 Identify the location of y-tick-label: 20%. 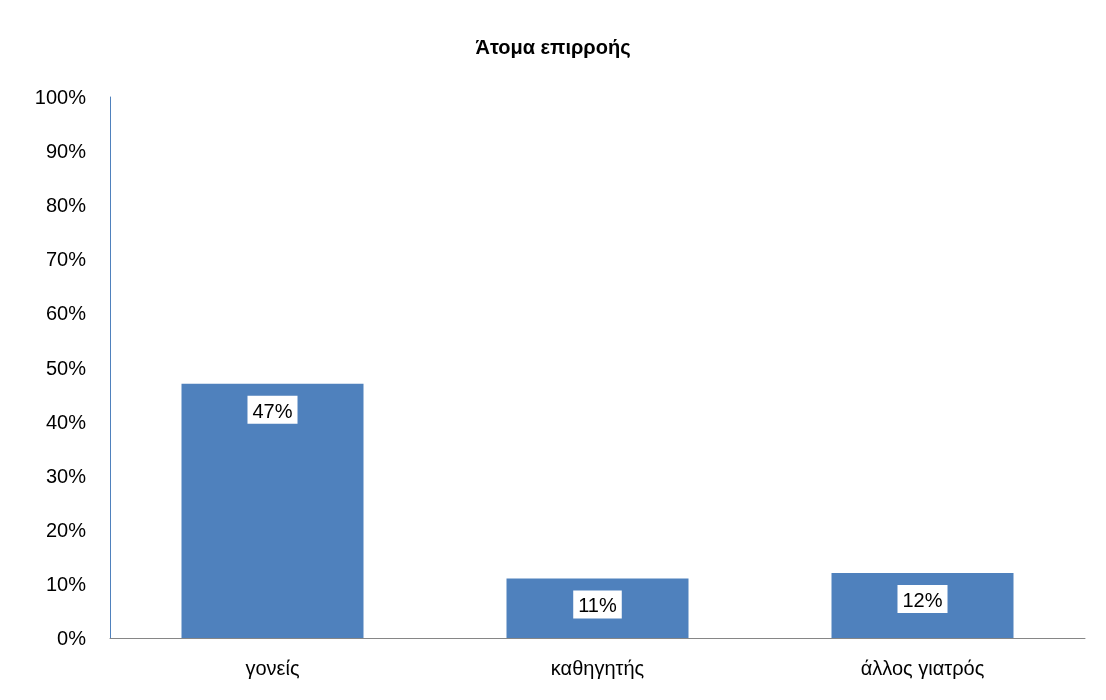
(66, 529).